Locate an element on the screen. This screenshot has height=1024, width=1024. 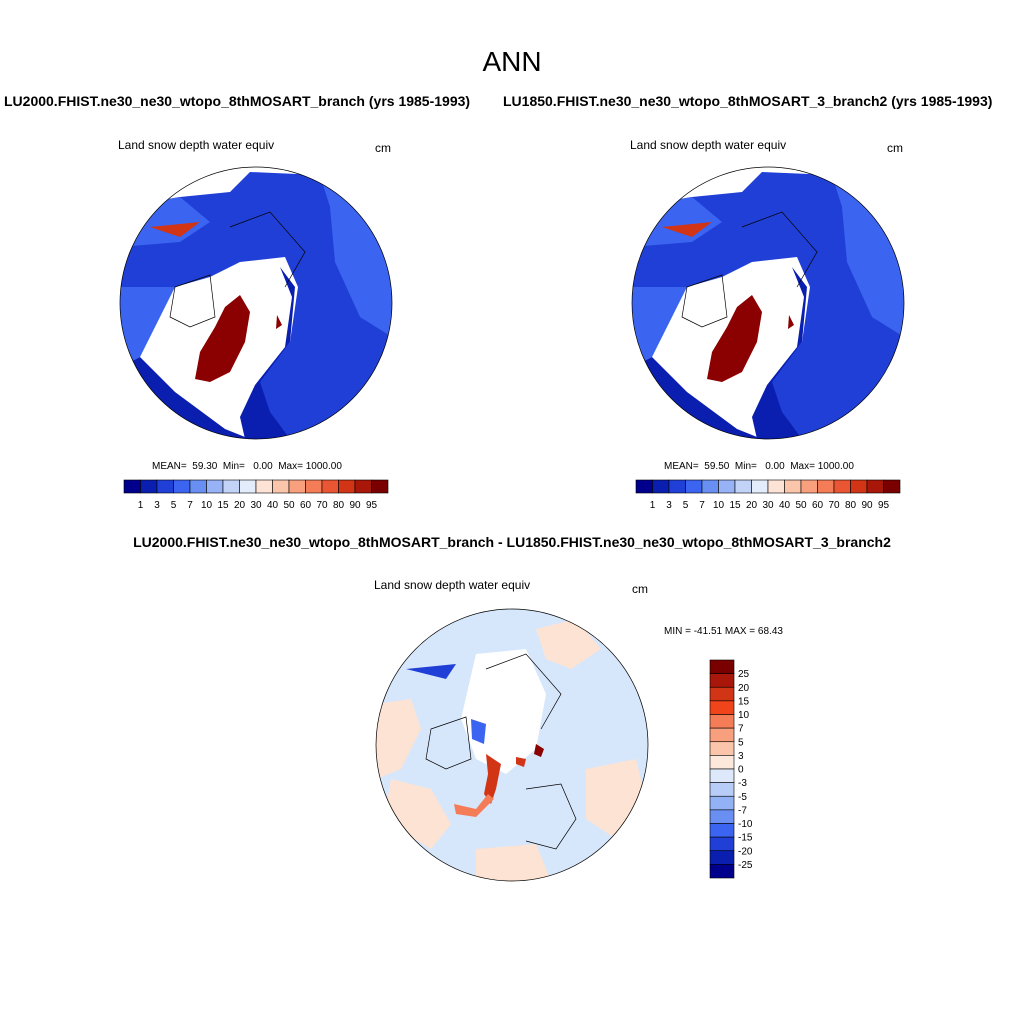
panel-b-colorbar-tick-label: 20 is located at coordinates (752, 505).